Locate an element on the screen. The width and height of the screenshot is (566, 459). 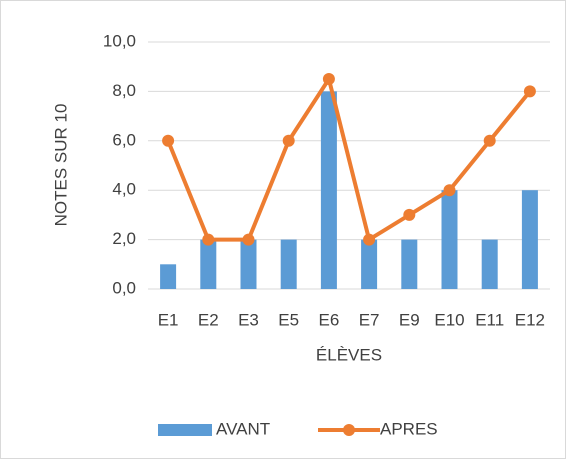
y-tick-label: 6,0 is located at coordinates (124, 139).